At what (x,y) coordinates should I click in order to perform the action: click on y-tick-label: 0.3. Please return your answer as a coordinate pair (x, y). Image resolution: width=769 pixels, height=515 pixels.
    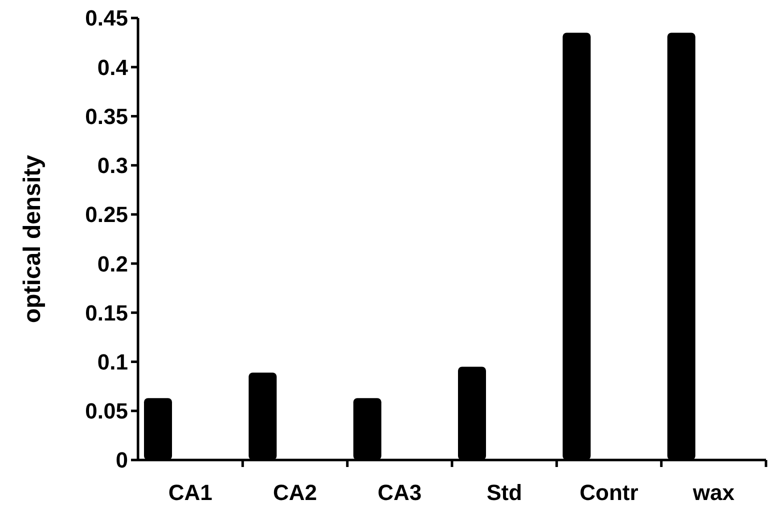
    Looking at the image, I should click on (112, 165).